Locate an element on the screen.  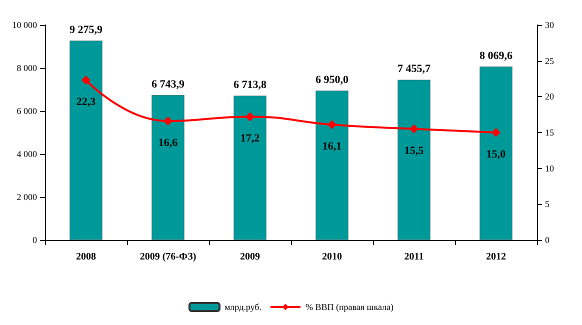
y2-tick-label: 30 is located at coordinates (549, 25).